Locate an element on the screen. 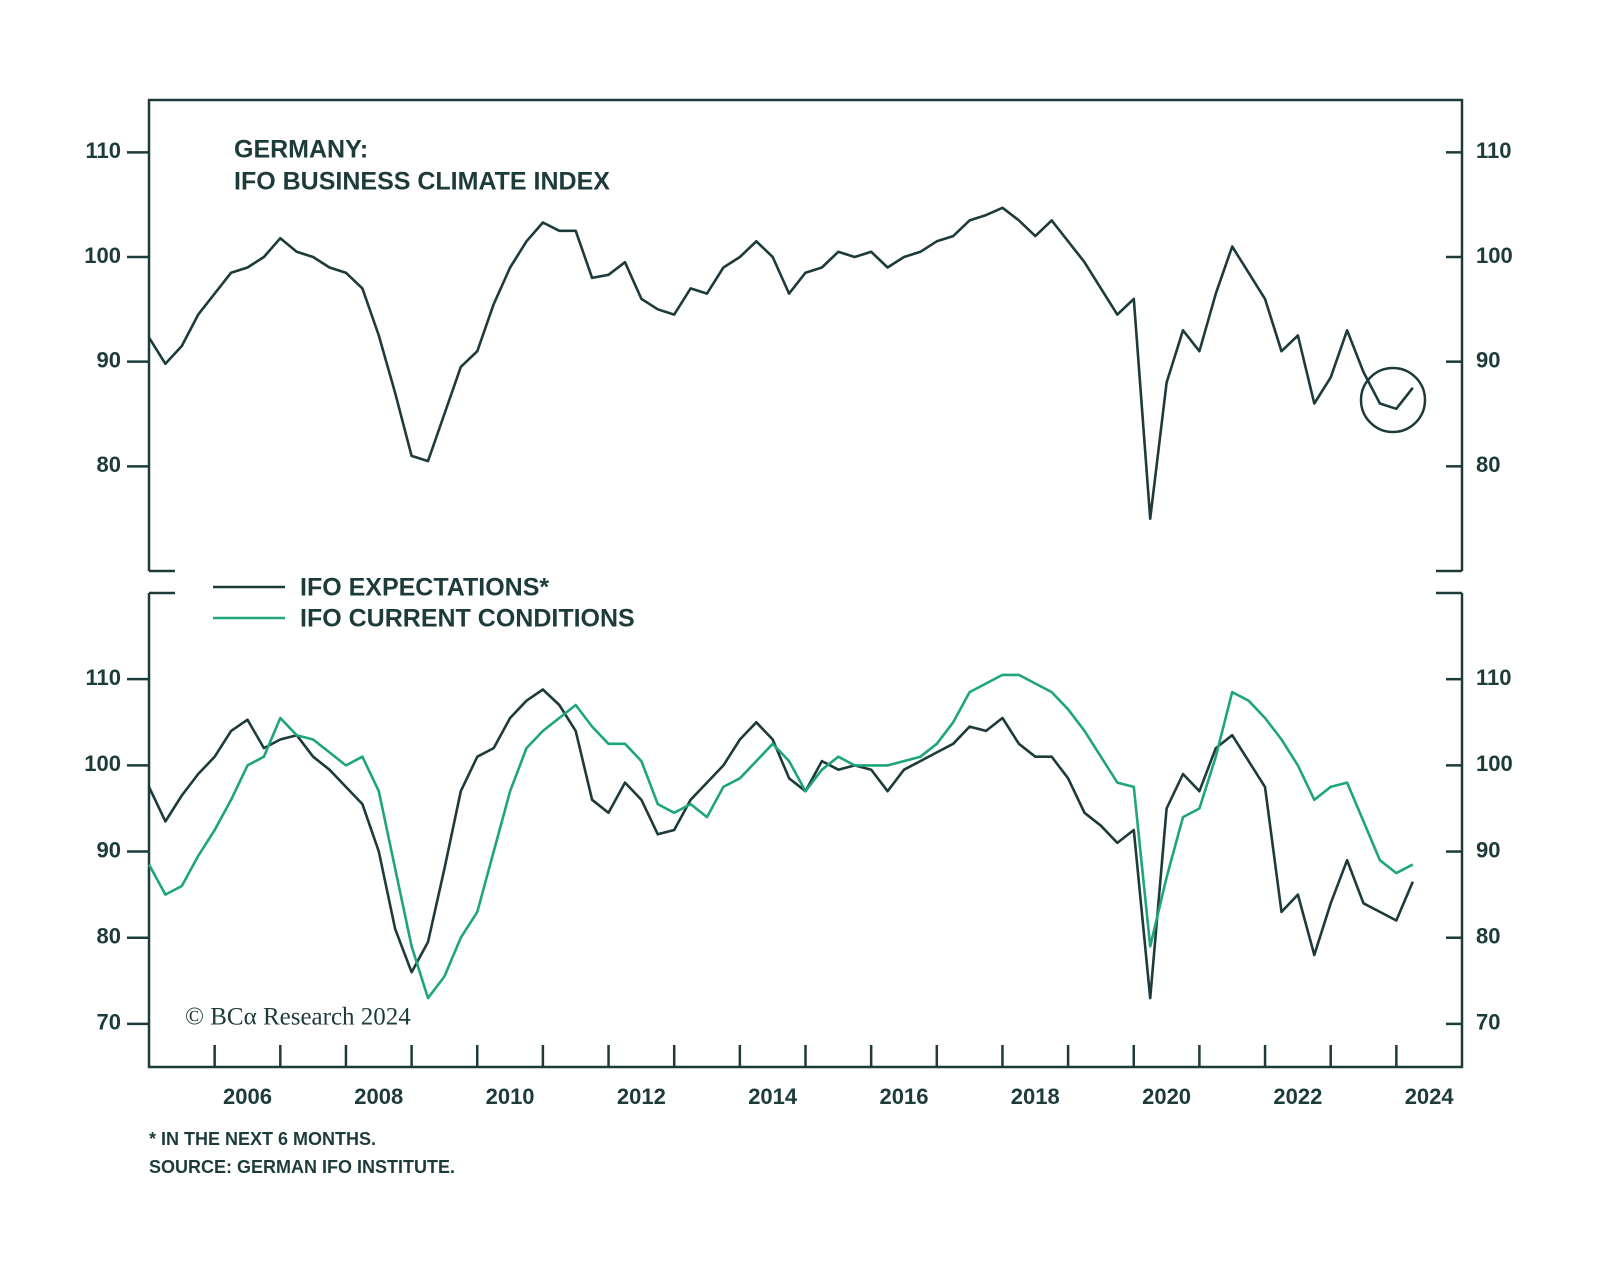 This screenshot has height=1275, width=1600. x-tick-label: 2016 is located at coordinates (903, 1096).